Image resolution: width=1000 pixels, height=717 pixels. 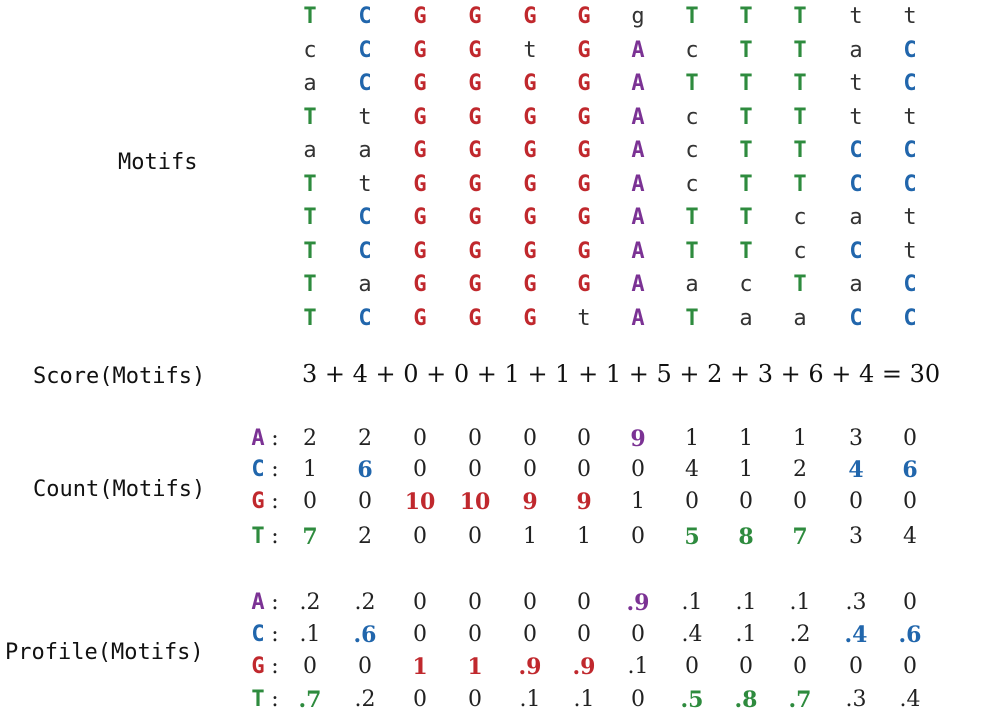 I want to click on motif-cell: A, so click(x=638, y=117).